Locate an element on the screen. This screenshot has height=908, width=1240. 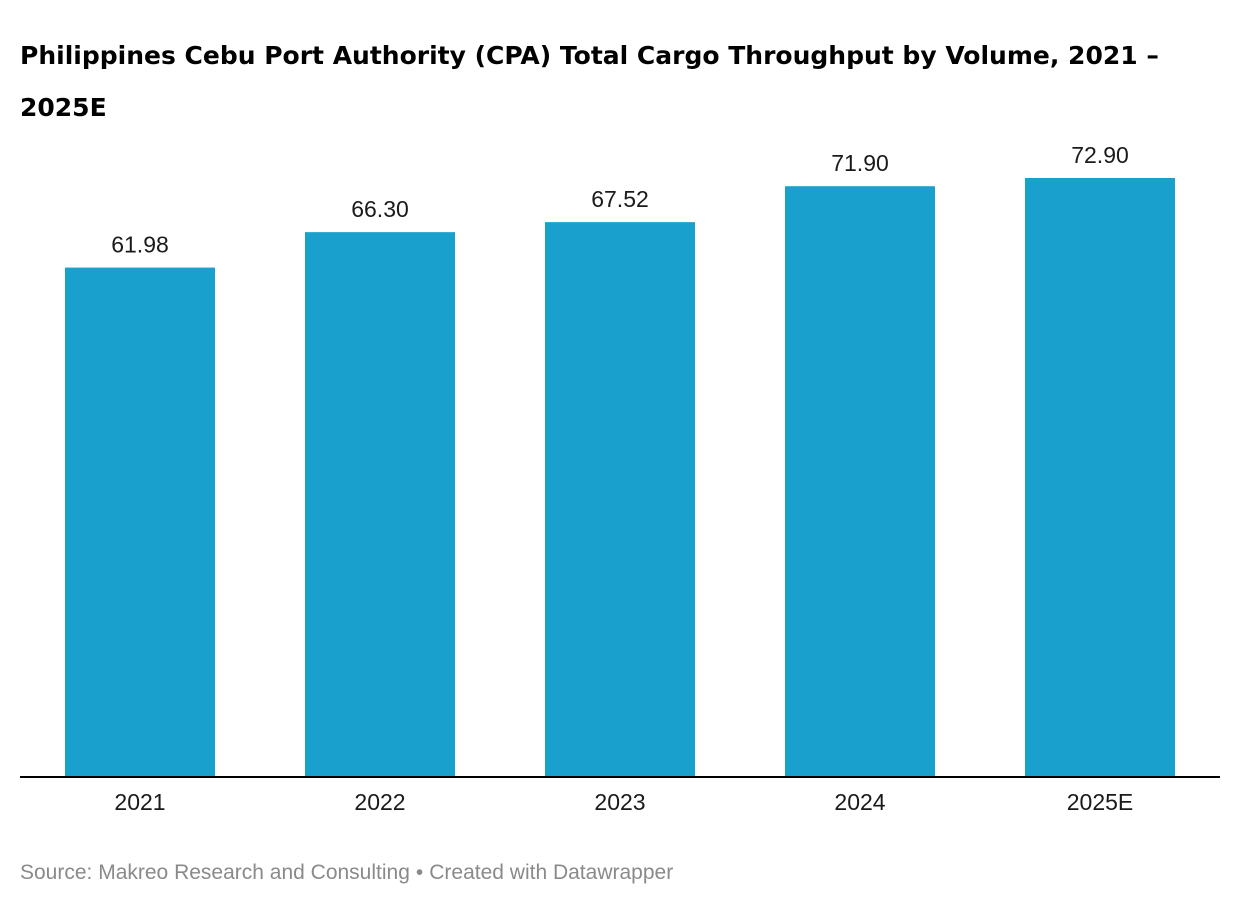
value-label-2021: 61.98 is located at coordinates (140, 245).